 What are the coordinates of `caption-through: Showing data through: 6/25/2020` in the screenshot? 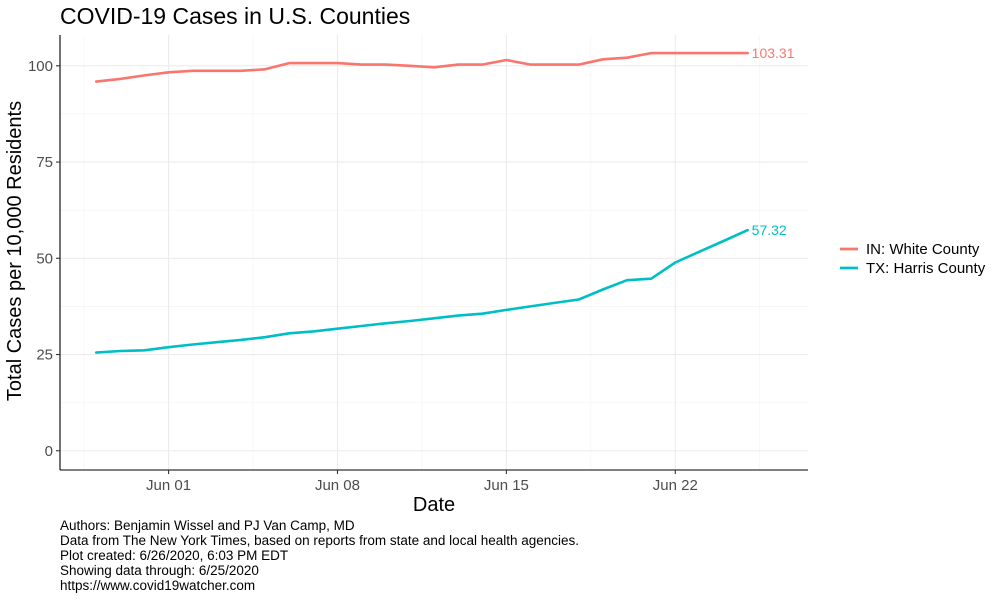 It's located at (159, 570).